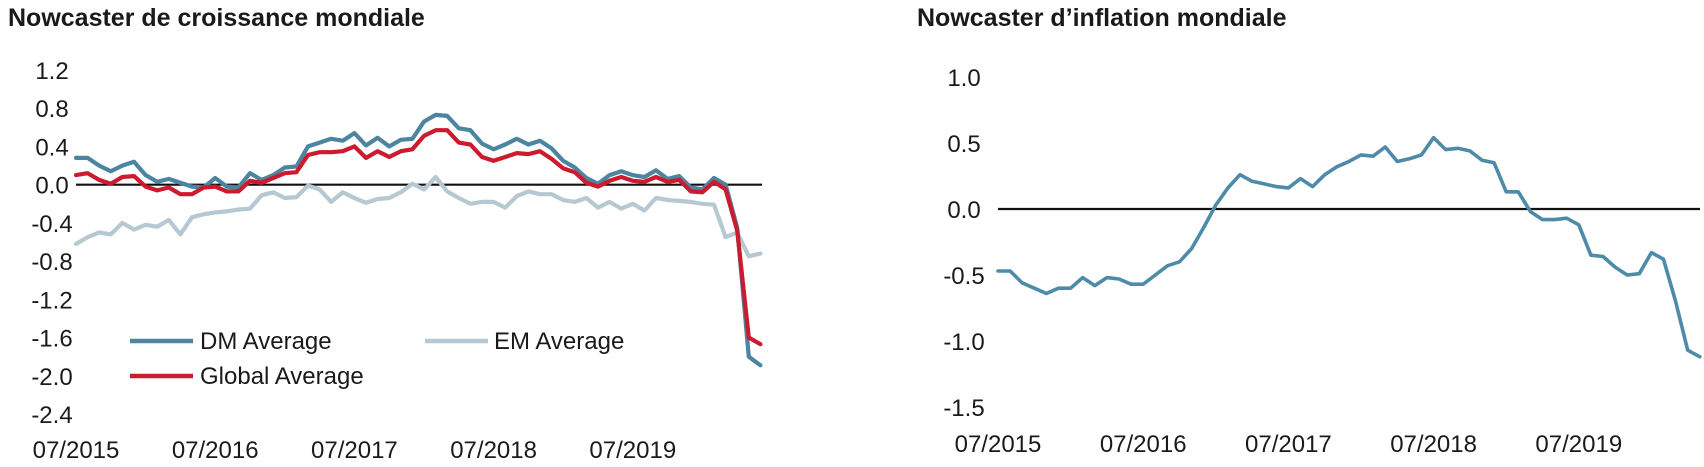 The height and width of the screenshot is (467, 1704). What do you see at coordinates (963, 342) in the screenshot?
I see `inflation-y-tick-label: -1.0` at bounding box center [963, 342].